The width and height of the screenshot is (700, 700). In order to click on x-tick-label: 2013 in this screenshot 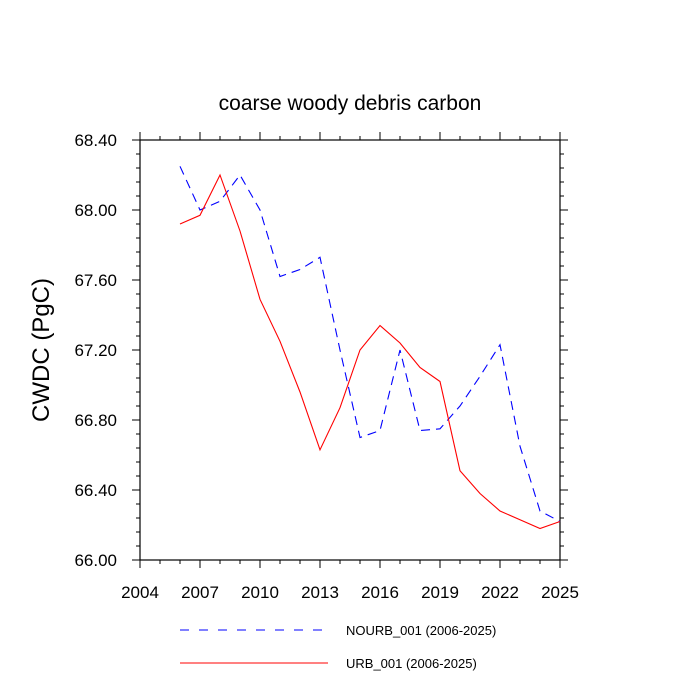, I will do `click(320, 592)`.